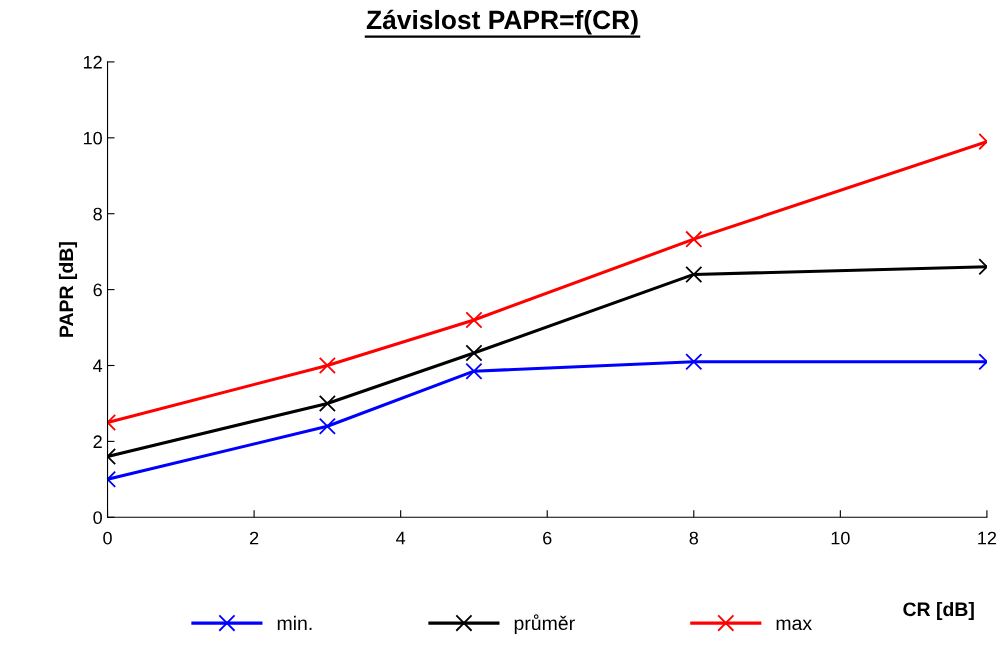 This screenshot has width=1005, height=645. What do you see at coordinates (840, 538) in the screenshot?
I see `x-tick-label: 10` at bounding box center [840, 538].